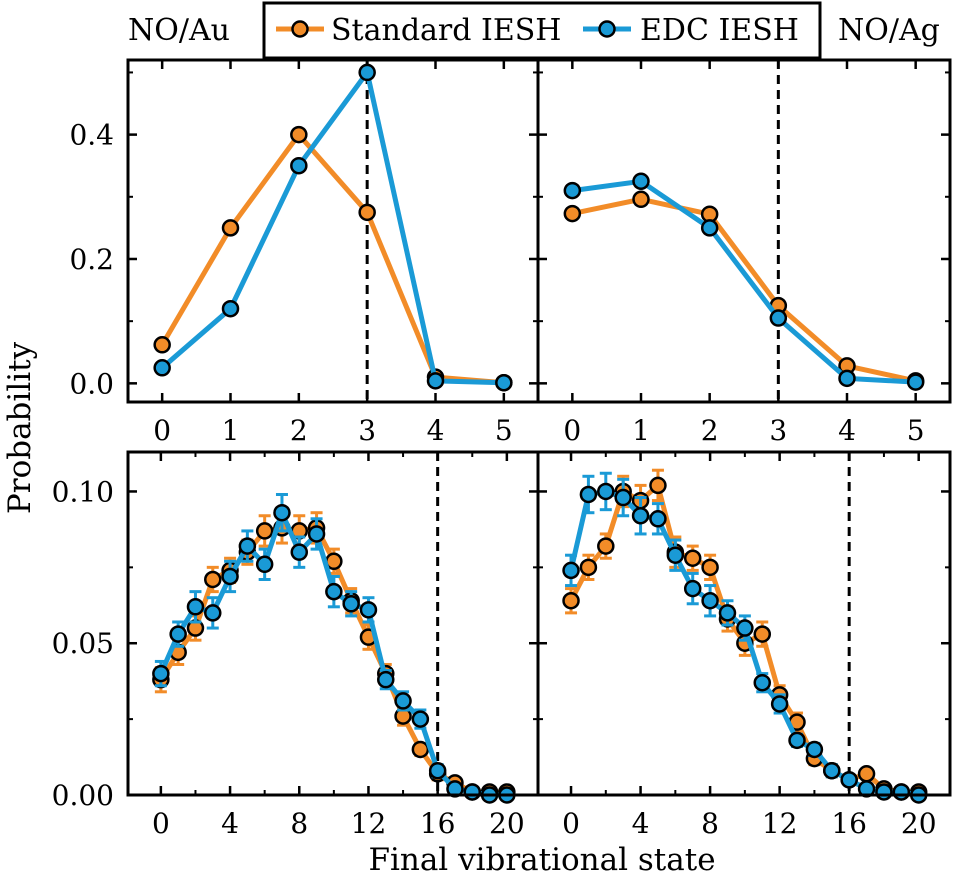  I want to click on legend-box, so click(542, 30).